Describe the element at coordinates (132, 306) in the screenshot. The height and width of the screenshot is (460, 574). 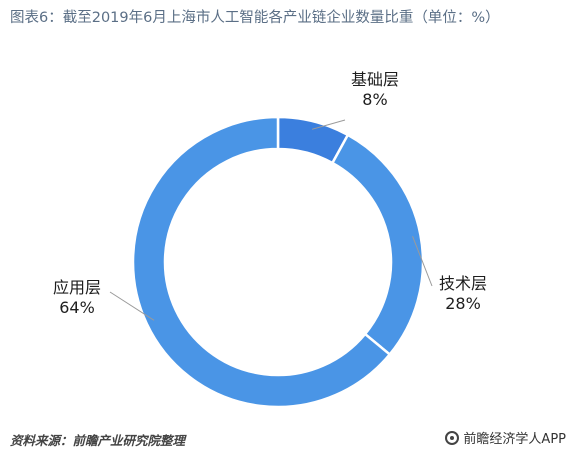
I see `leader-application` at that location.